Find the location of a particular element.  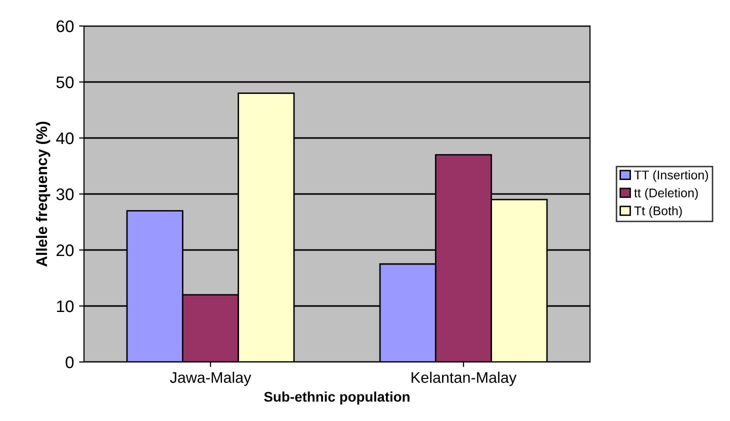

y-axis-title: Allele frequency (%) is located at coordinates (43, 194).